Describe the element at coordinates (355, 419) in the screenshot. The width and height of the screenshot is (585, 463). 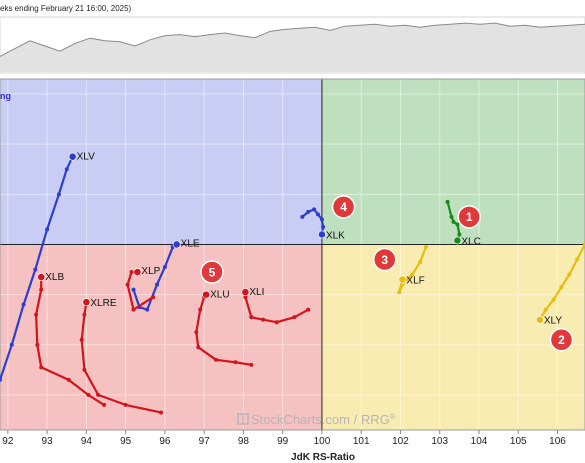
I see `watermark-sep: /` at that location.